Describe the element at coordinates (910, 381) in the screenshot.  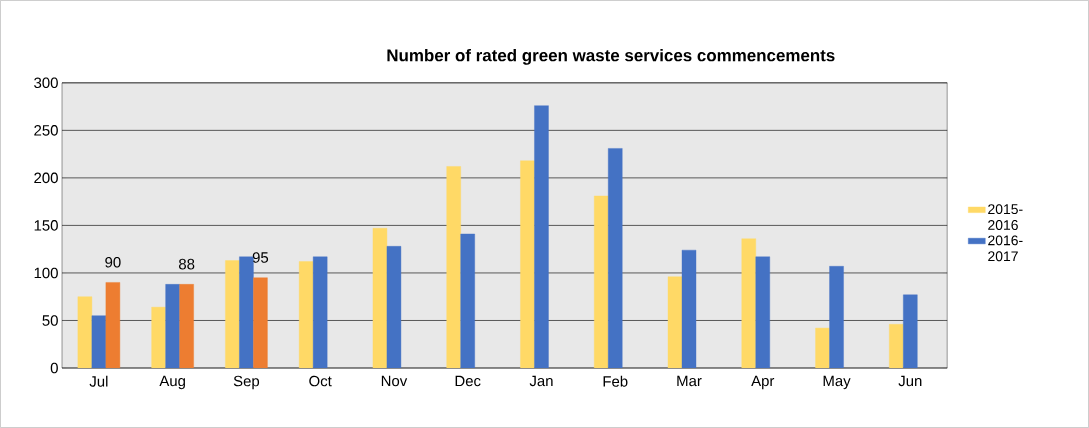
I see `x-tick-label: Jun` at that location.